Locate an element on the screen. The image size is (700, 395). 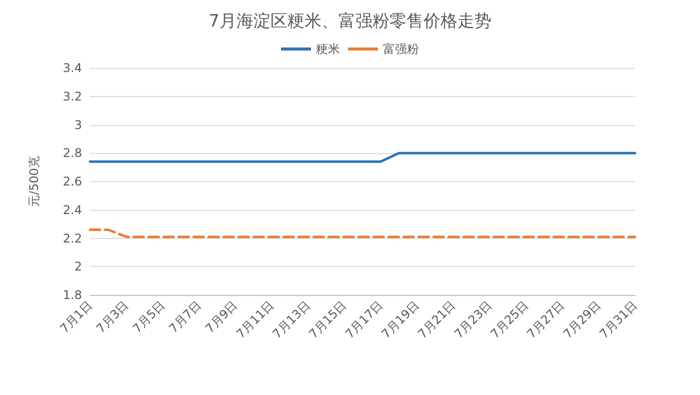
y-tick-label: 2.8 is located at coordinates (72, 153).